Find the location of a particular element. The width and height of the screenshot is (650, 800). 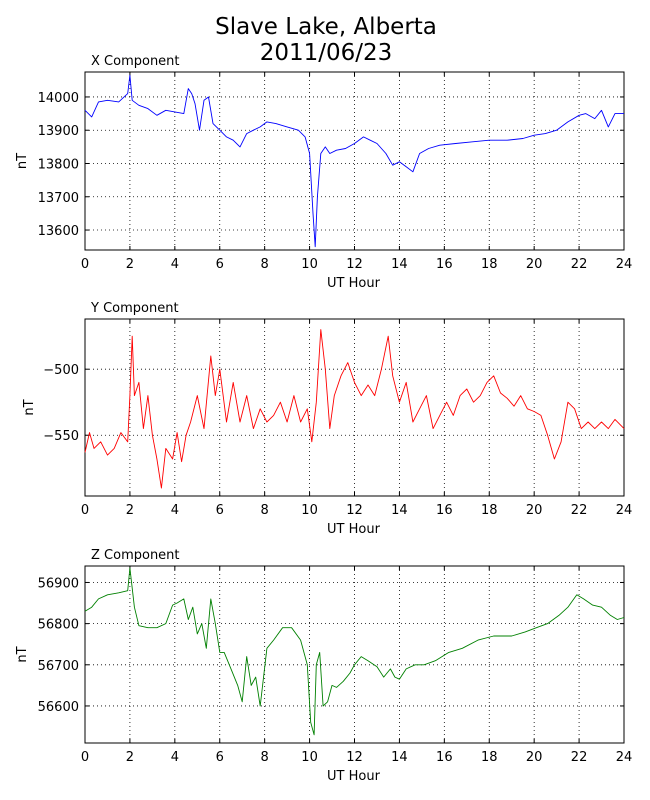

z-xtick-label: 8 is located at coordinates (265, 757).